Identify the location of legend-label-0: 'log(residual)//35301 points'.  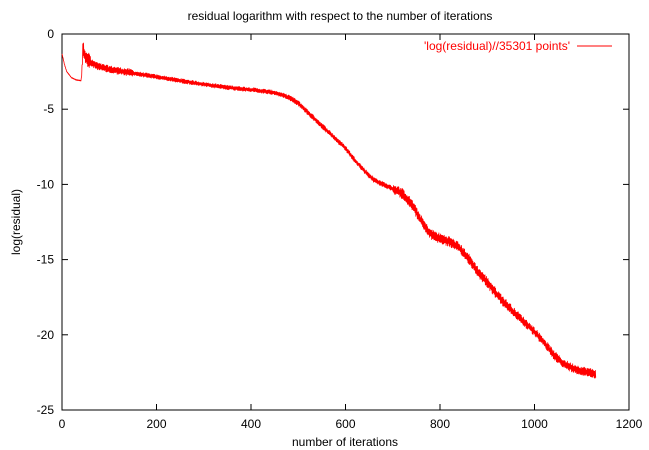
(497, 46).